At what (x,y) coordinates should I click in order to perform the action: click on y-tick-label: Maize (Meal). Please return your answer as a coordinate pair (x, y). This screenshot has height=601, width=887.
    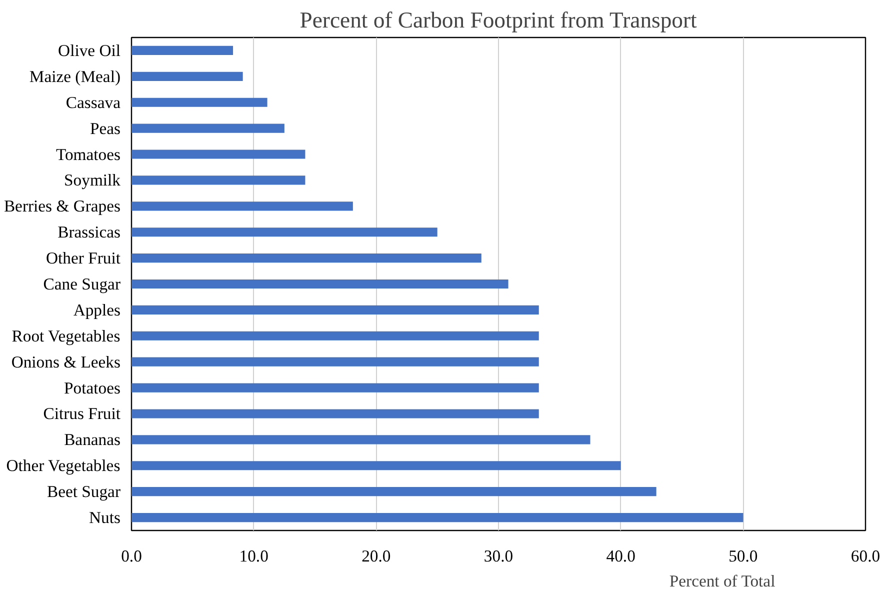
    Looking at the image, I should click on (75, 76).